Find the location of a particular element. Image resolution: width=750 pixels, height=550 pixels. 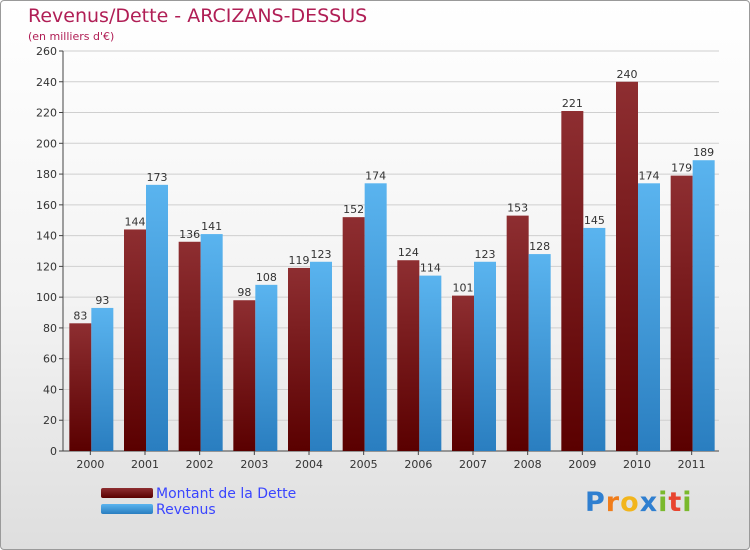

x-tick-label: 2001 is located at coordinates (145, 464).